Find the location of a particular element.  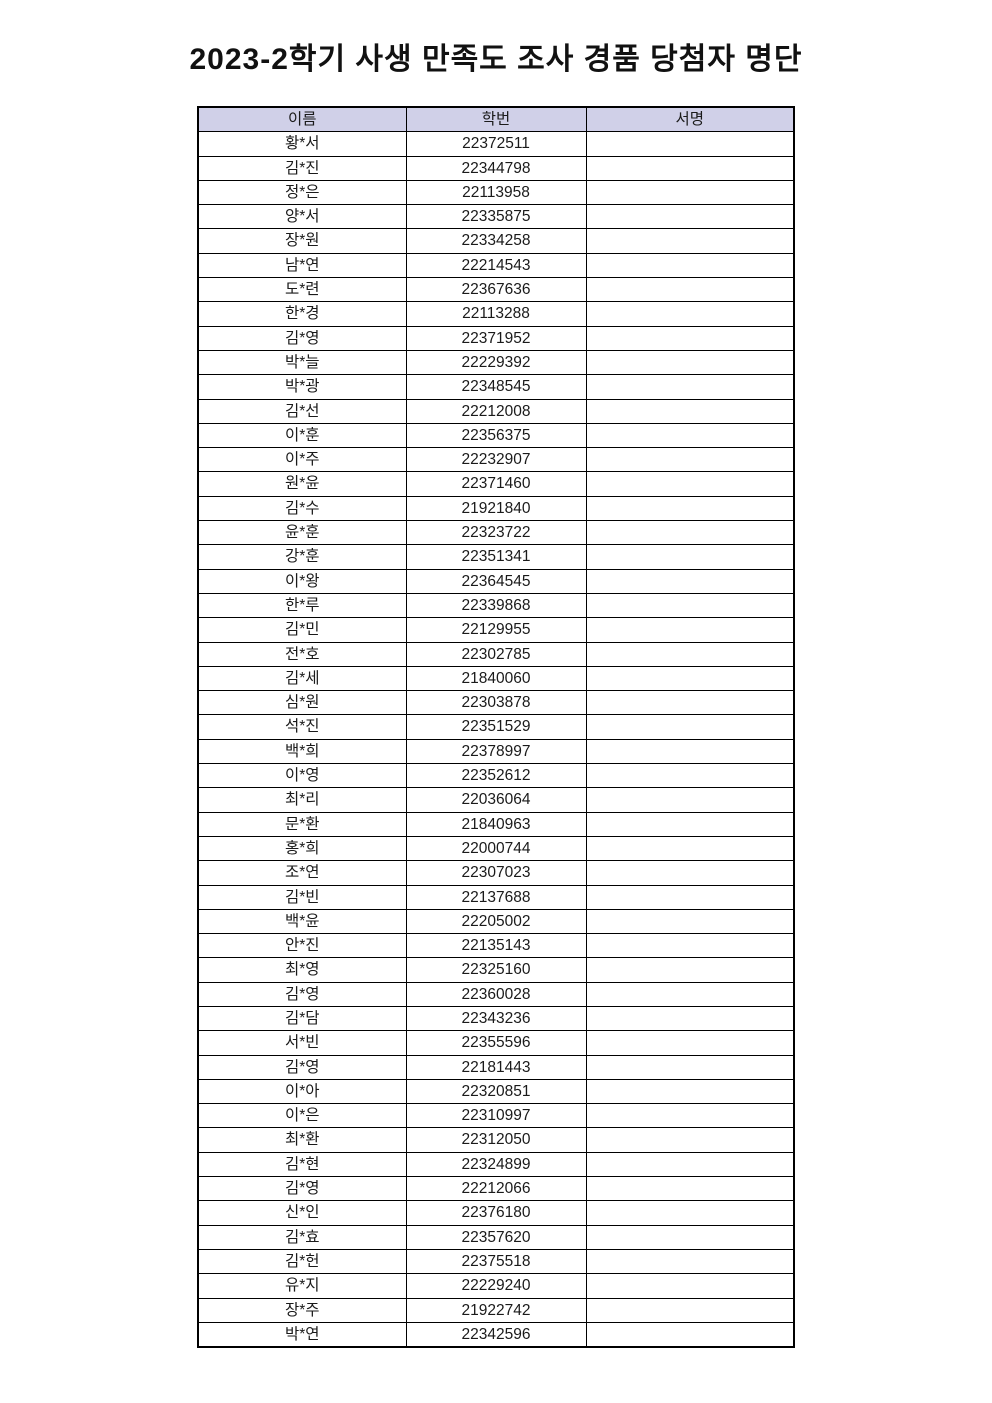

header-cell-student-id: 학번 is located at coordinates (496, 119).